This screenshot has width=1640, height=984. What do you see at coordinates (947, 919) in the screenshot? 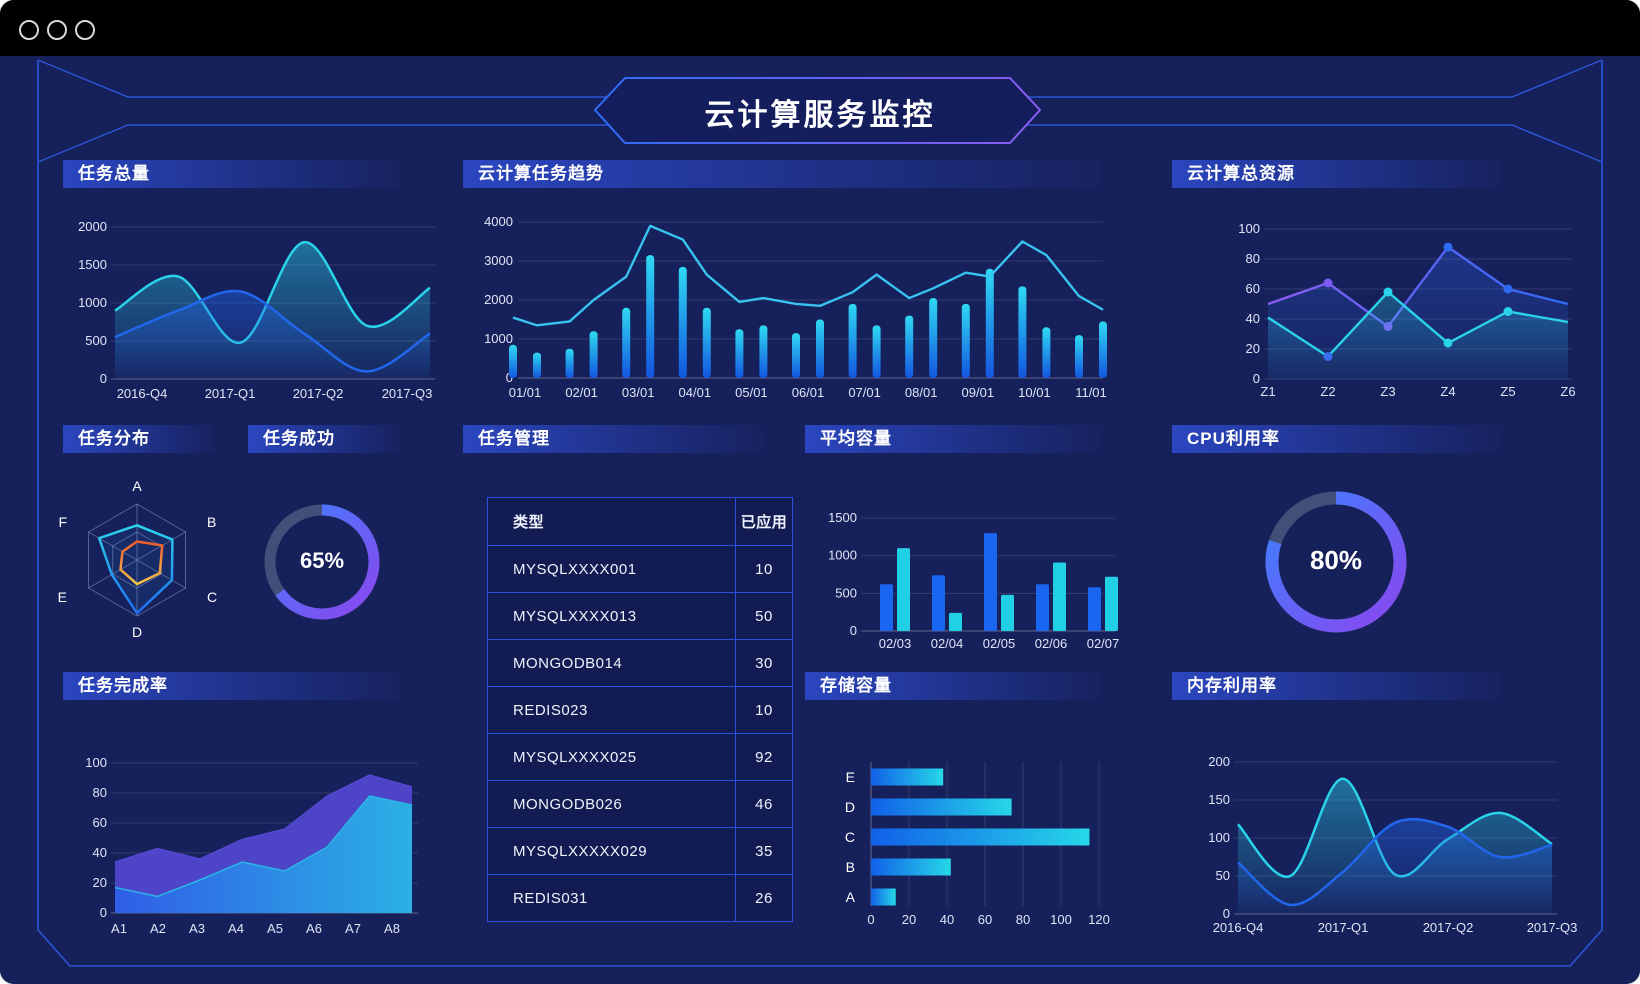
I see `svg-text: 40` at bounding box center [947, 919].